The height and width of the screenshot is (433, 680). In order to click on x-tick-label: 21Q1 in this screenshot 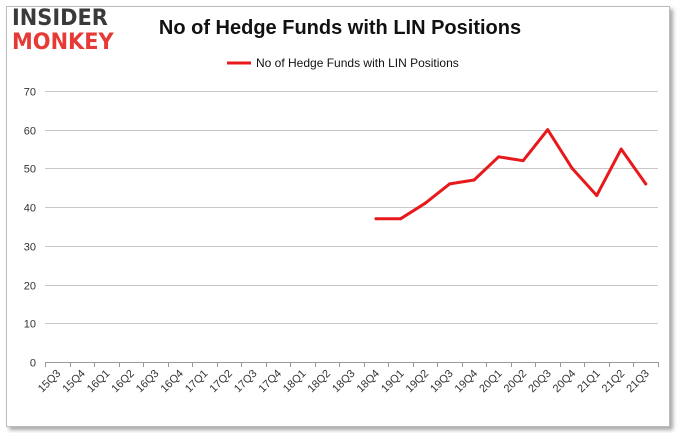, I will do `click(589, 382)`.